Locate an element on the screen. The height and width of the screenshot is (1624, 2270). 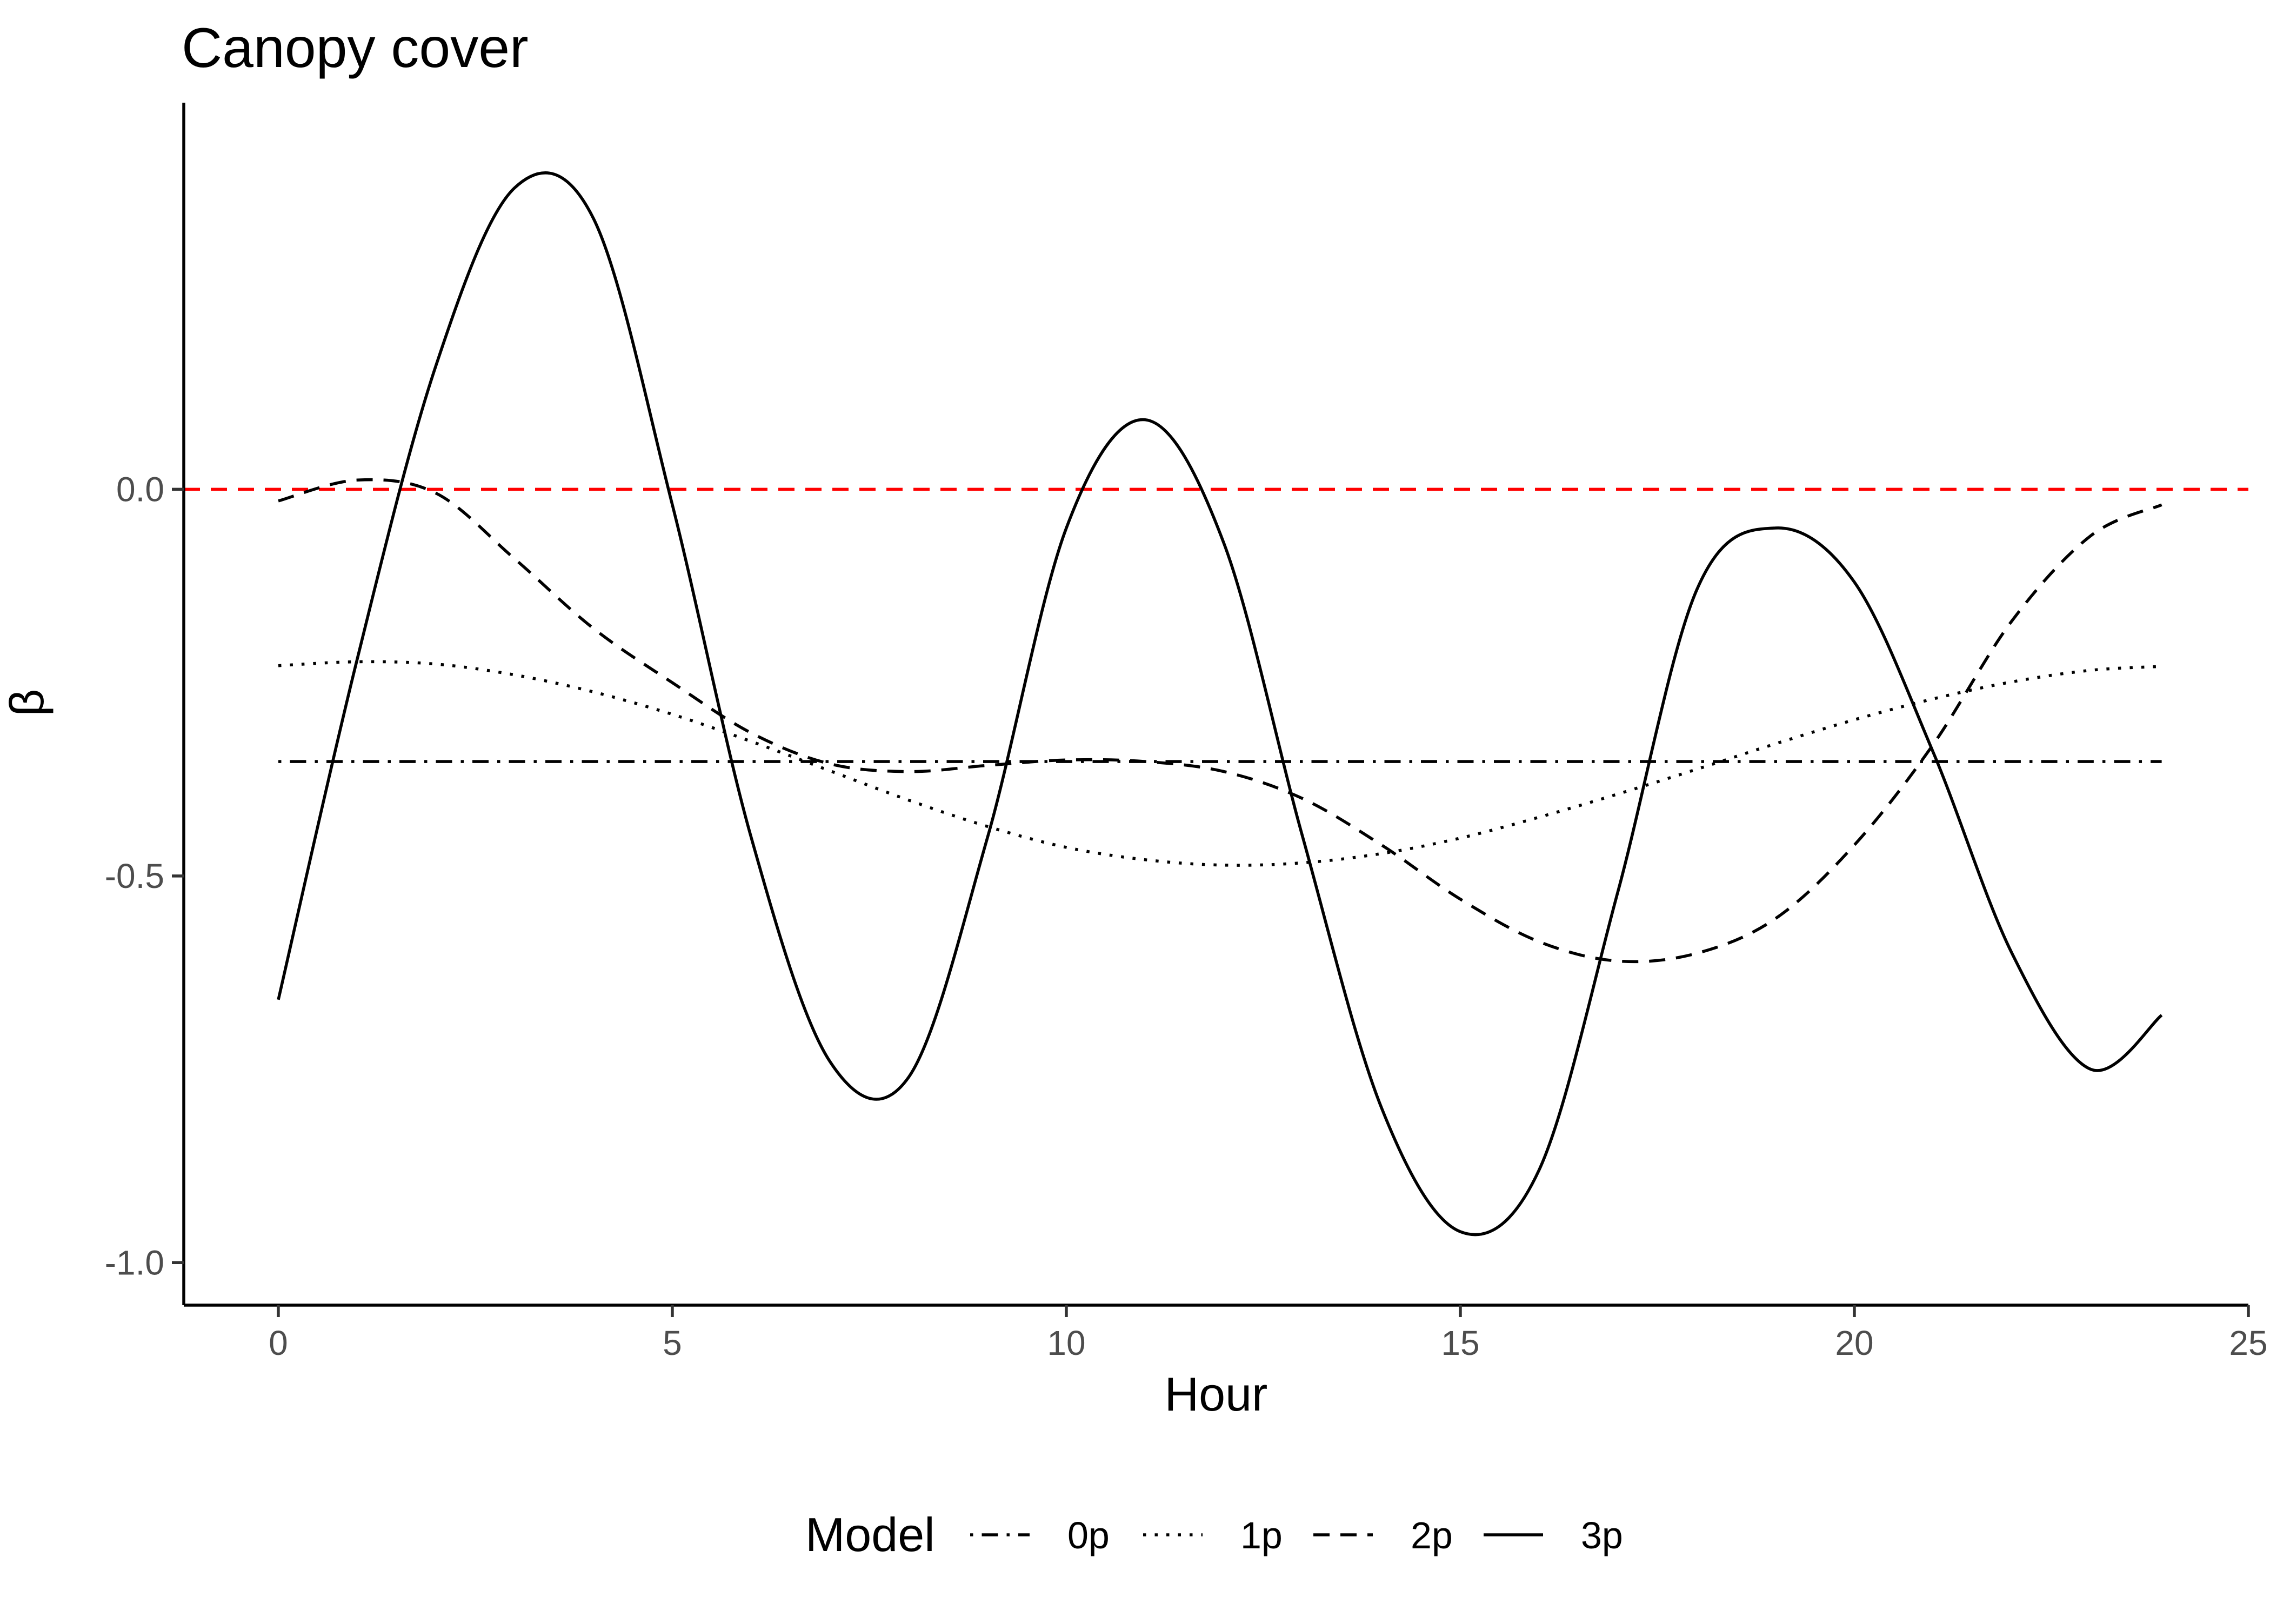
legend-label-3p: 3p is located at coordinates (1602, 1535).